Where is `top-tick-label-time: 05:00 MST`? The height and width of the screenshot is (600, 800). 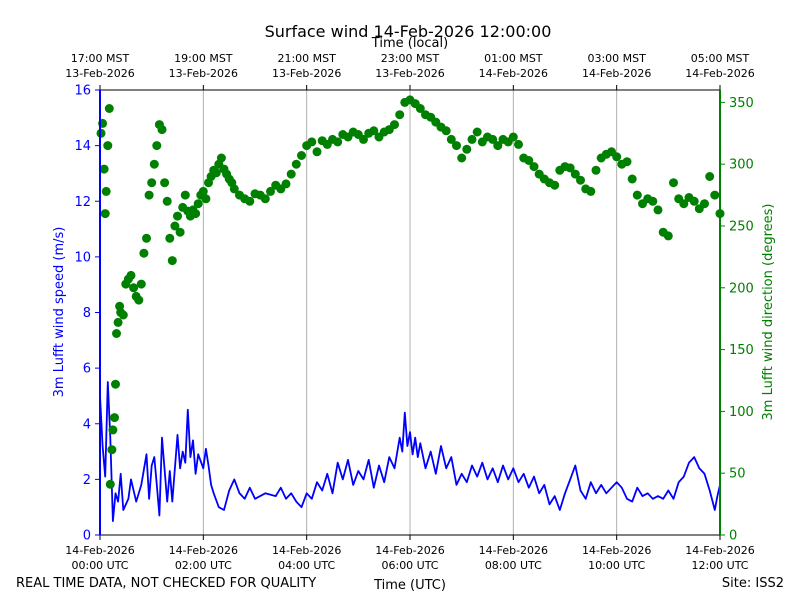 top-tick-label-time: 05:00 MST is located at coordinates (720, 58).